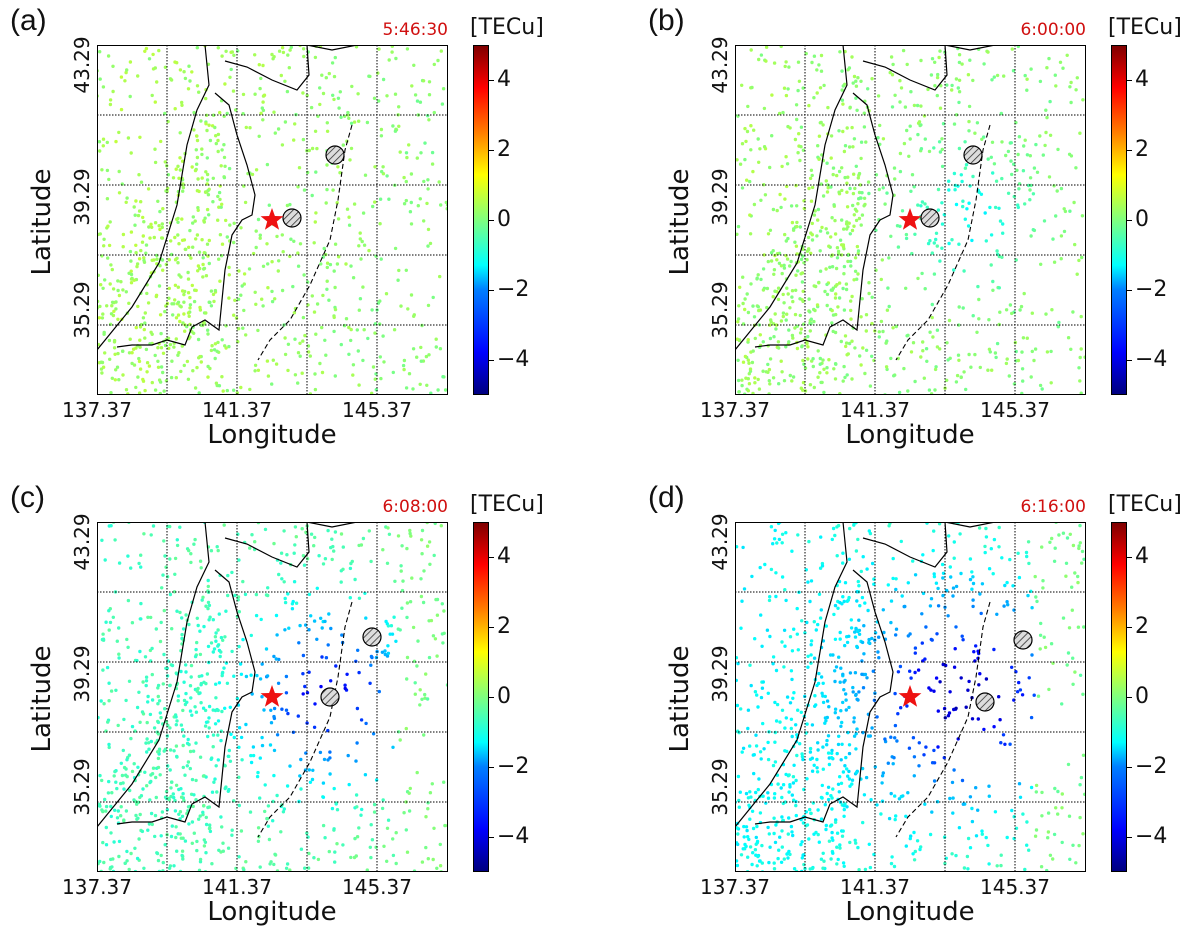  What do you see at coordinates (513, 836) in the screenshot?
I see `colorbar-tick-label: −4` at bounding box center [513, 836].